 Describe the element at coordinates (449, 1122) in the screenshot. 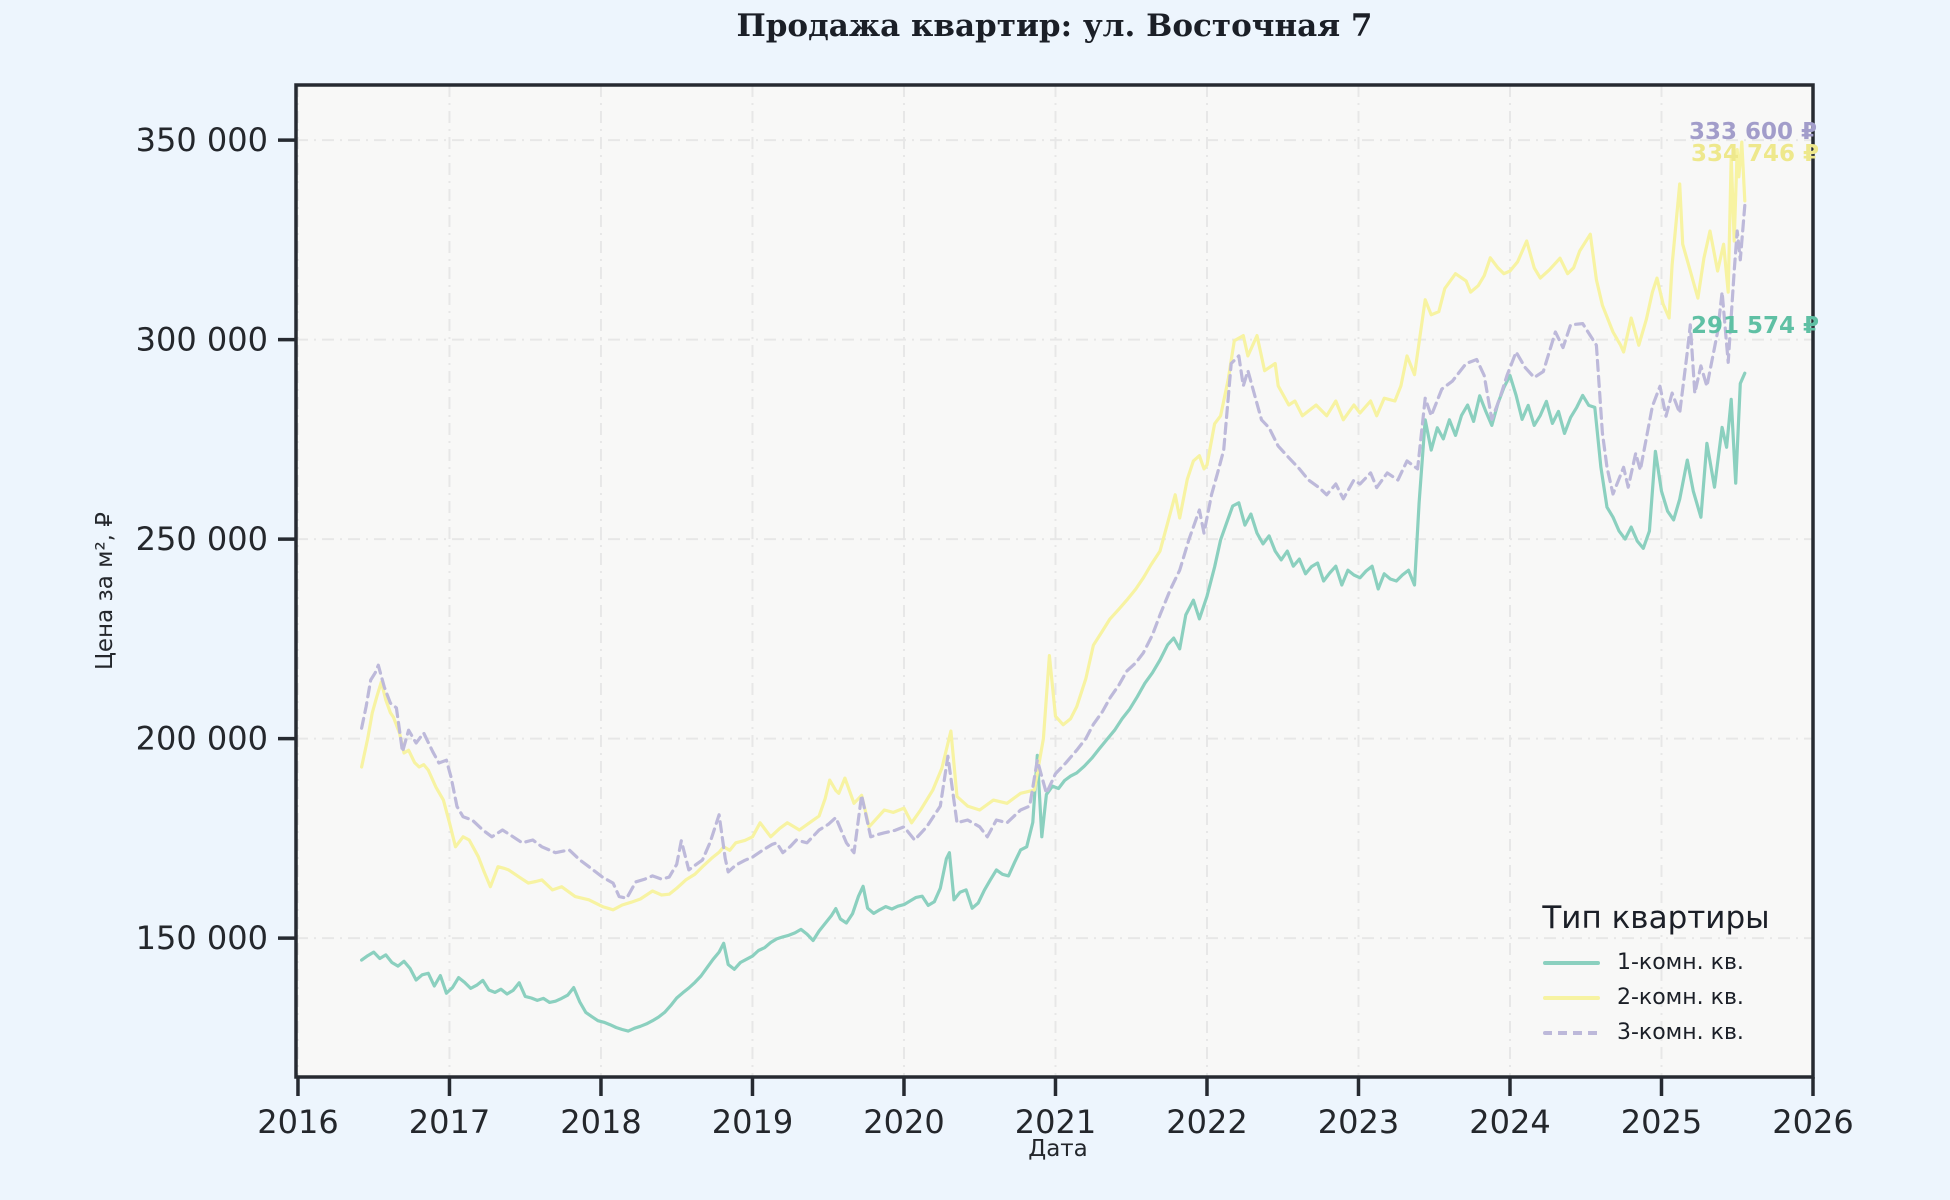

I see `x-tick-label-2017: 2017` at that location.